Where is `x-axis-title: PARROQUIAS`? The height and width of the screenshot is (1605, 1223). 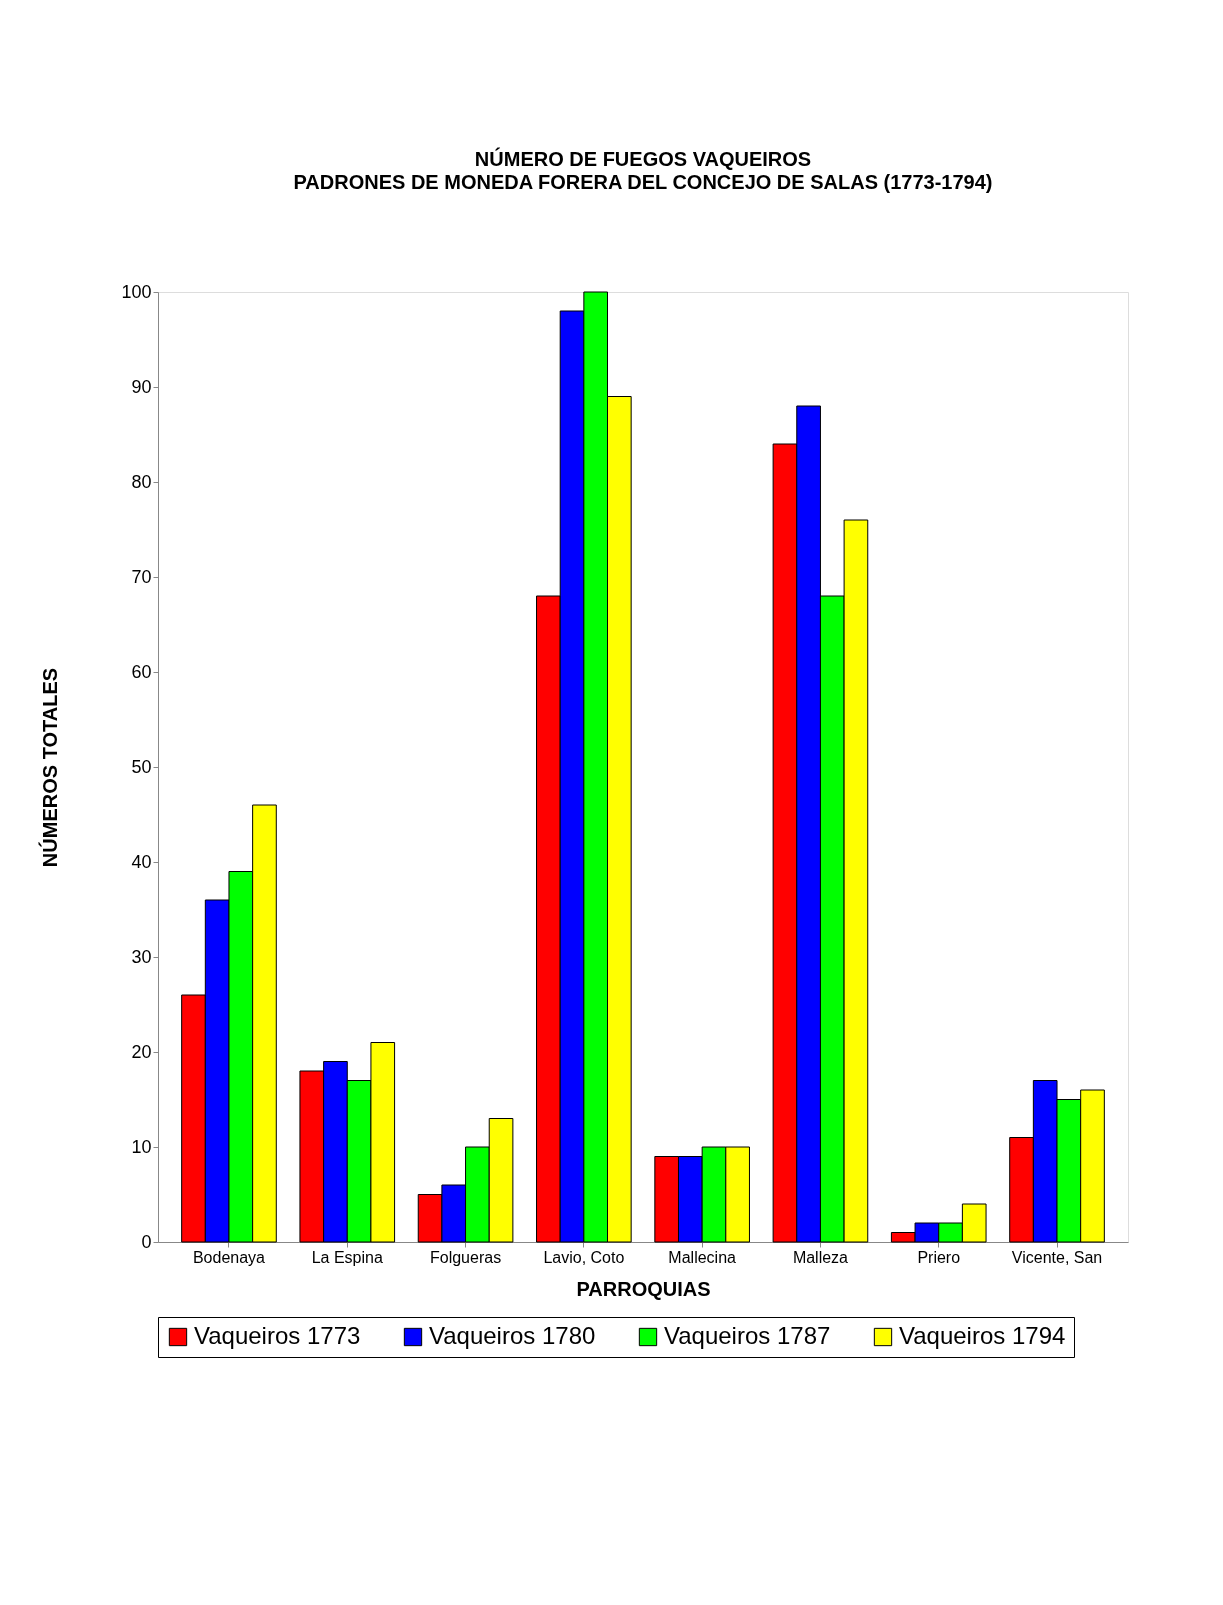 x-axis-title: PARROQUIAS is located at coordinates (643, 1288).